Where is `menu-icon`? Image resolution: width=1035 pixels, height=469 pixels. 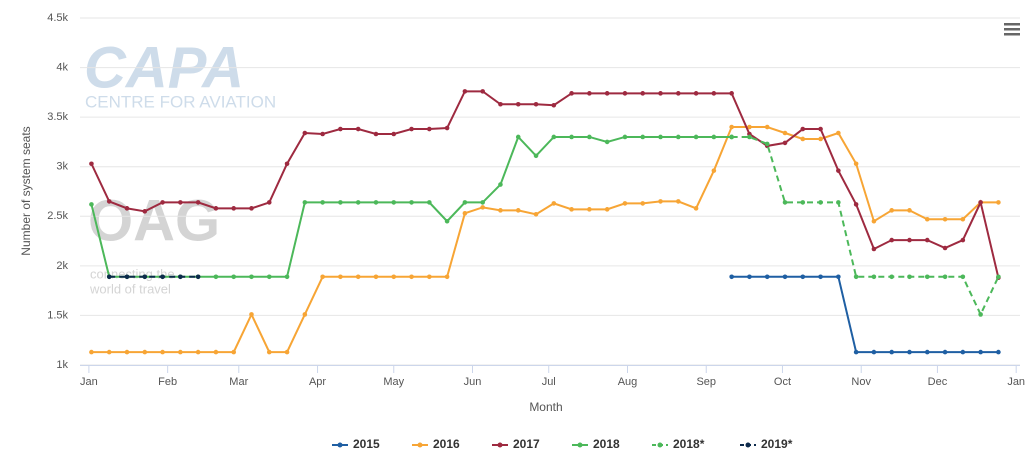
menu-icon is located at coordinates (1012, 29).